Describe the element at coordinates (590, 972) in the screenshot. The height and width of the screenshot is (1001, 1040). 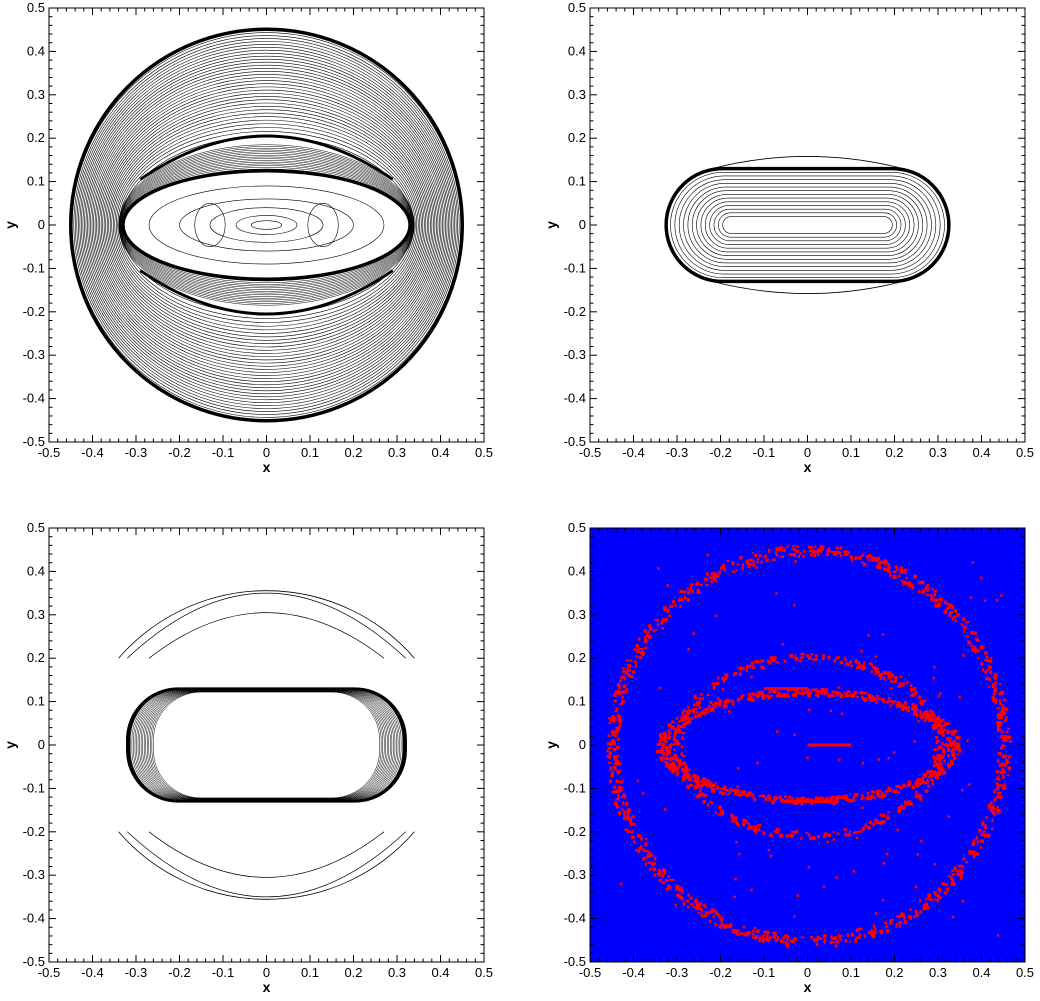
I see `x-tick-label: -0.5` at that location.